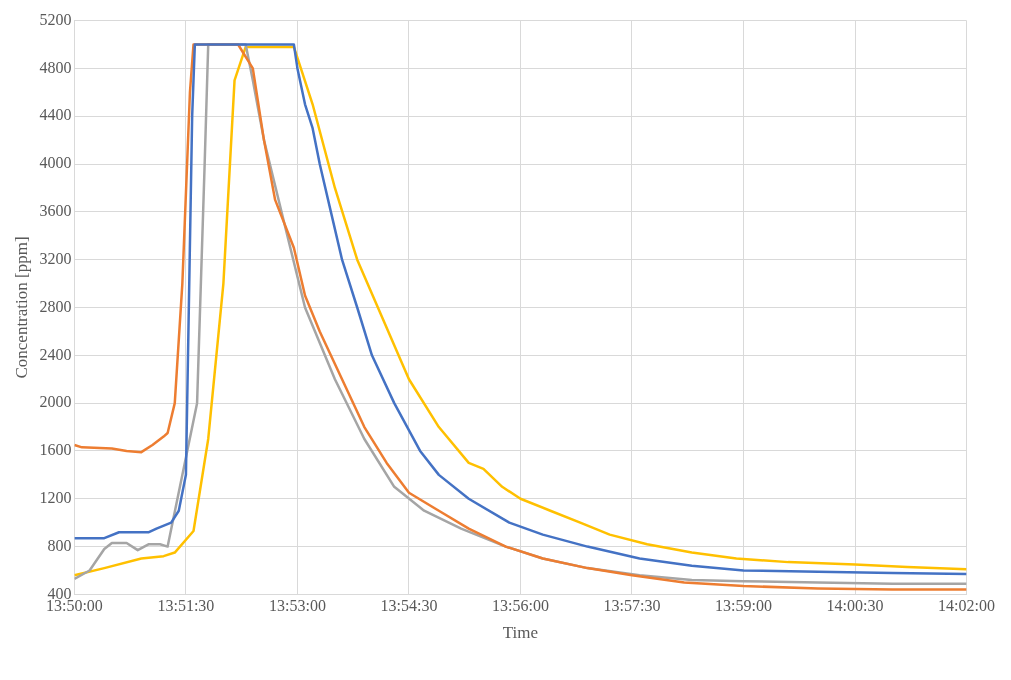  Describe the element at coordinates (632, 606) in the screenshot. I see `x-tick-label: 13:57:30` at that location.